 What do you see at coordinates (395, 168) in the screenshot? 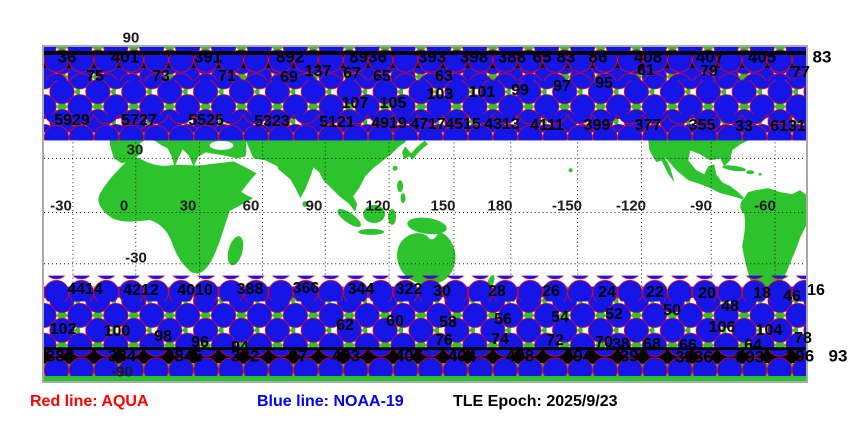
I see `taiwan` at bounding box center [395, 168].